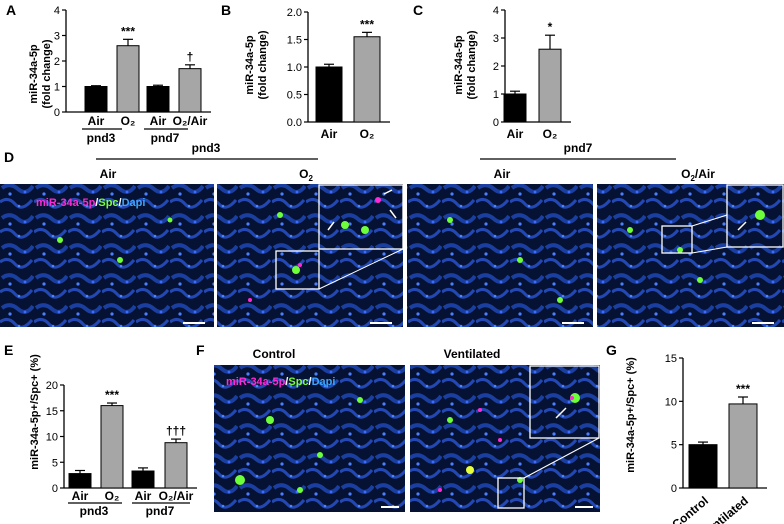 Image resolution: width=784 pixels, height=524 pixels. What do you see at coordinates (34, 74) in the screenshot?
I see `y-axis-label-a: miR-34a-5p` at bounding box center [34, 74].